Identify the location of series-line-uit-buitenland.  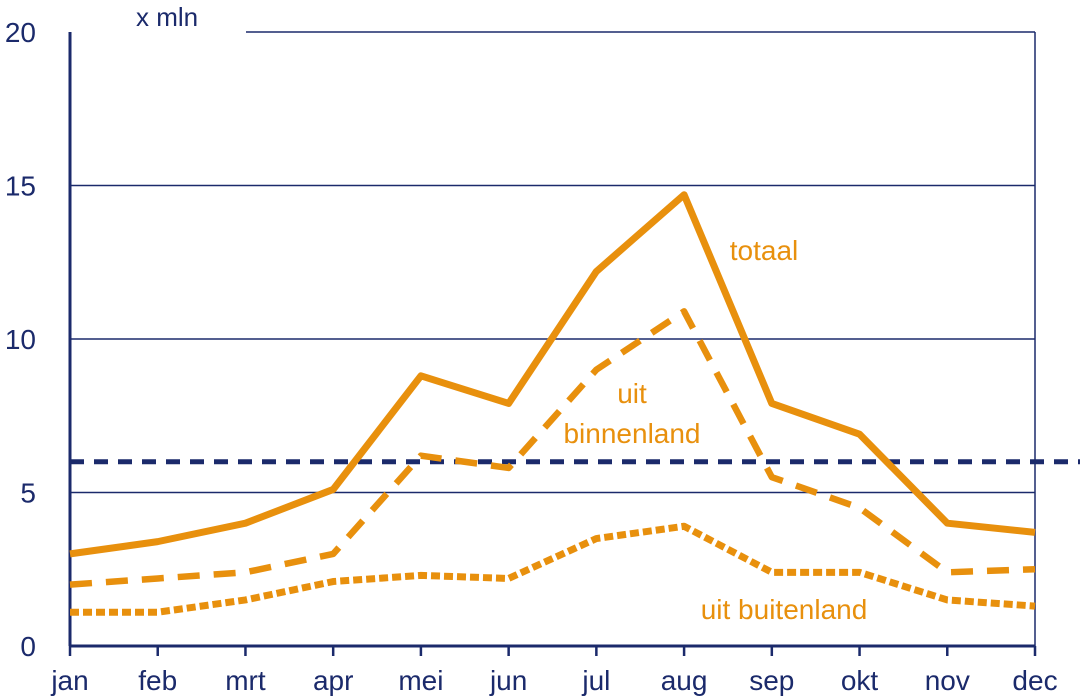
(553, 569).